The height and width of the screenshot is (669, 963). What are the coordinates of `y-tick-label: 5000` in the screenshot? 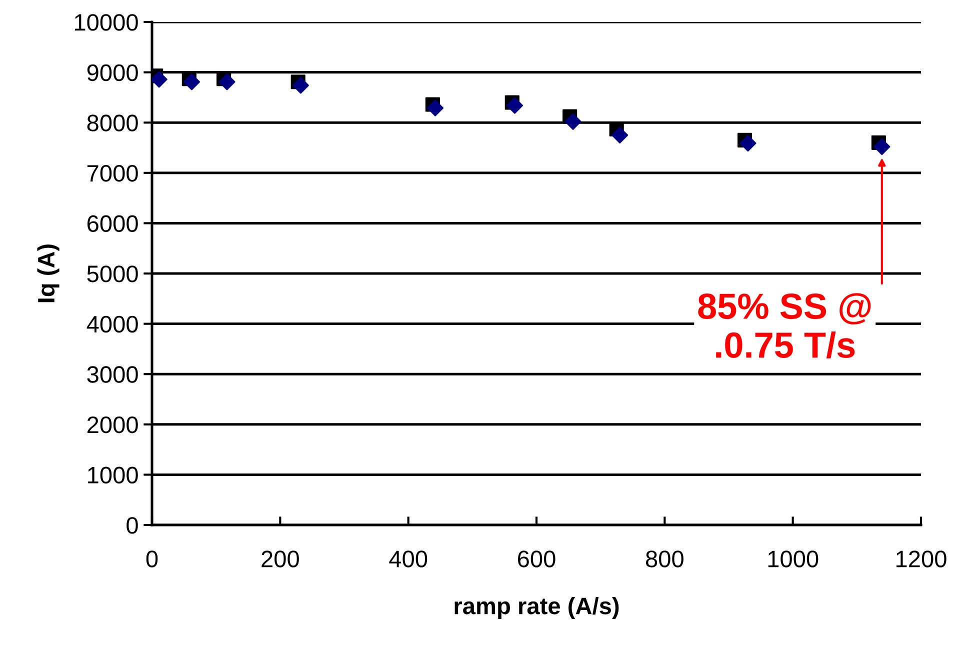 It's located at (112, 274).